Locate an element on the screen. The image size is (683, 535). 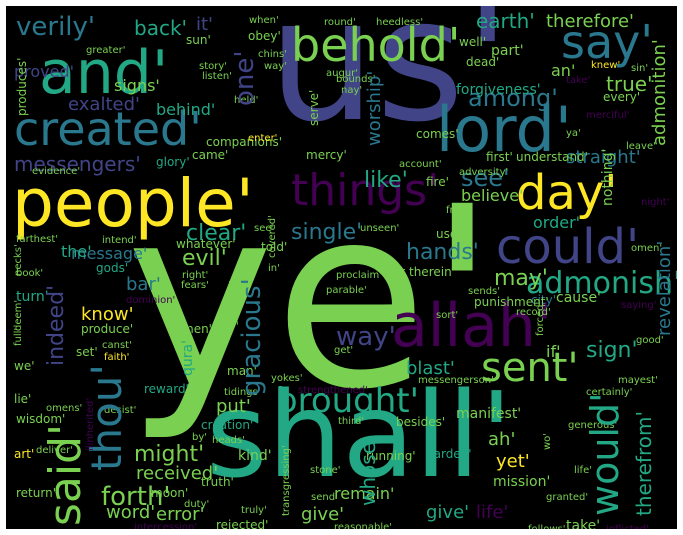
cloud-word: generous' is located at coordinates (593, 425).